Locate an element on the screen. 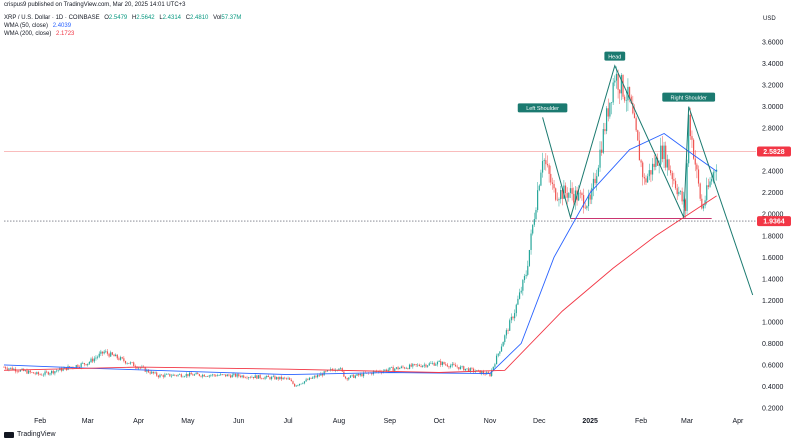  price-level-badge-text: 1.9364 is located at coordinates (774, 222).